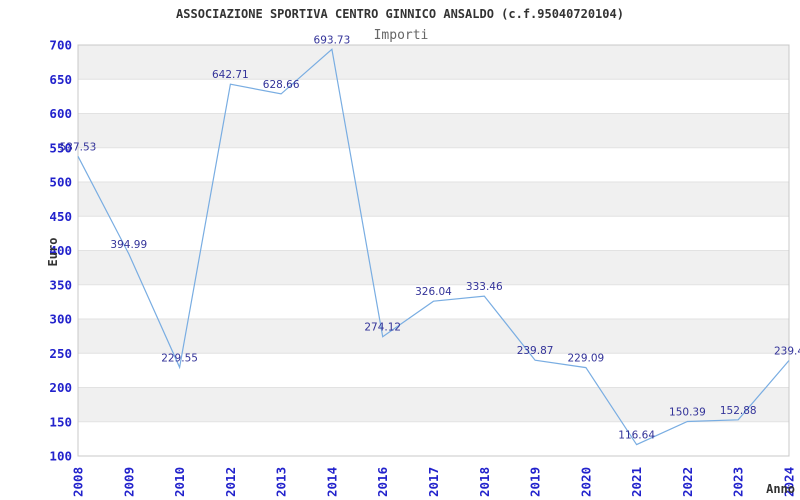  I want to click on y-tick-label: 200, so click(60, 387).